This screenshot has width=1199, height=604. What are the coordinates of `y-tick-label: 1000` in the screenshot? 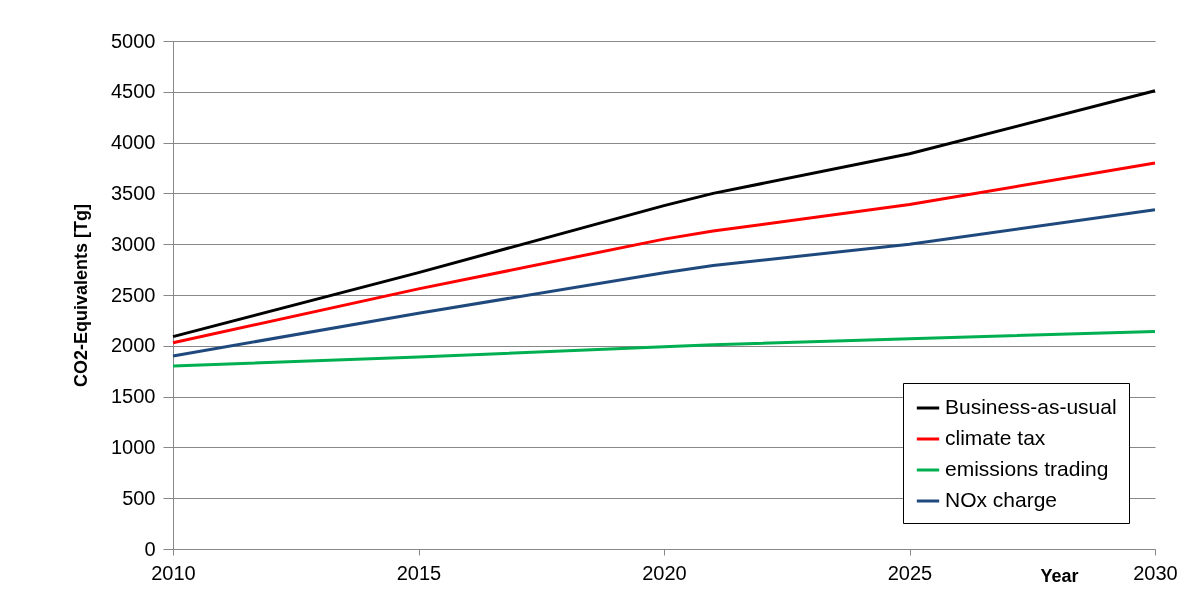 It's located at (133, 446).